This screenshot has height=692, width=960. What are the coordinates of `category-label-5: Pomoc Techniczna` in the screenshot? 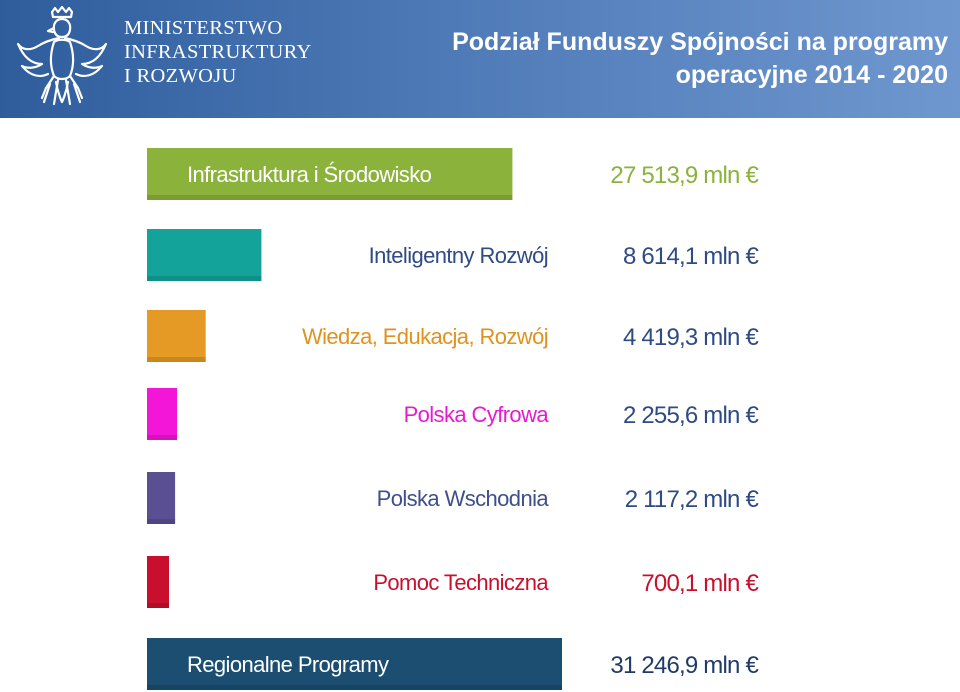 It's located at (461, 582).